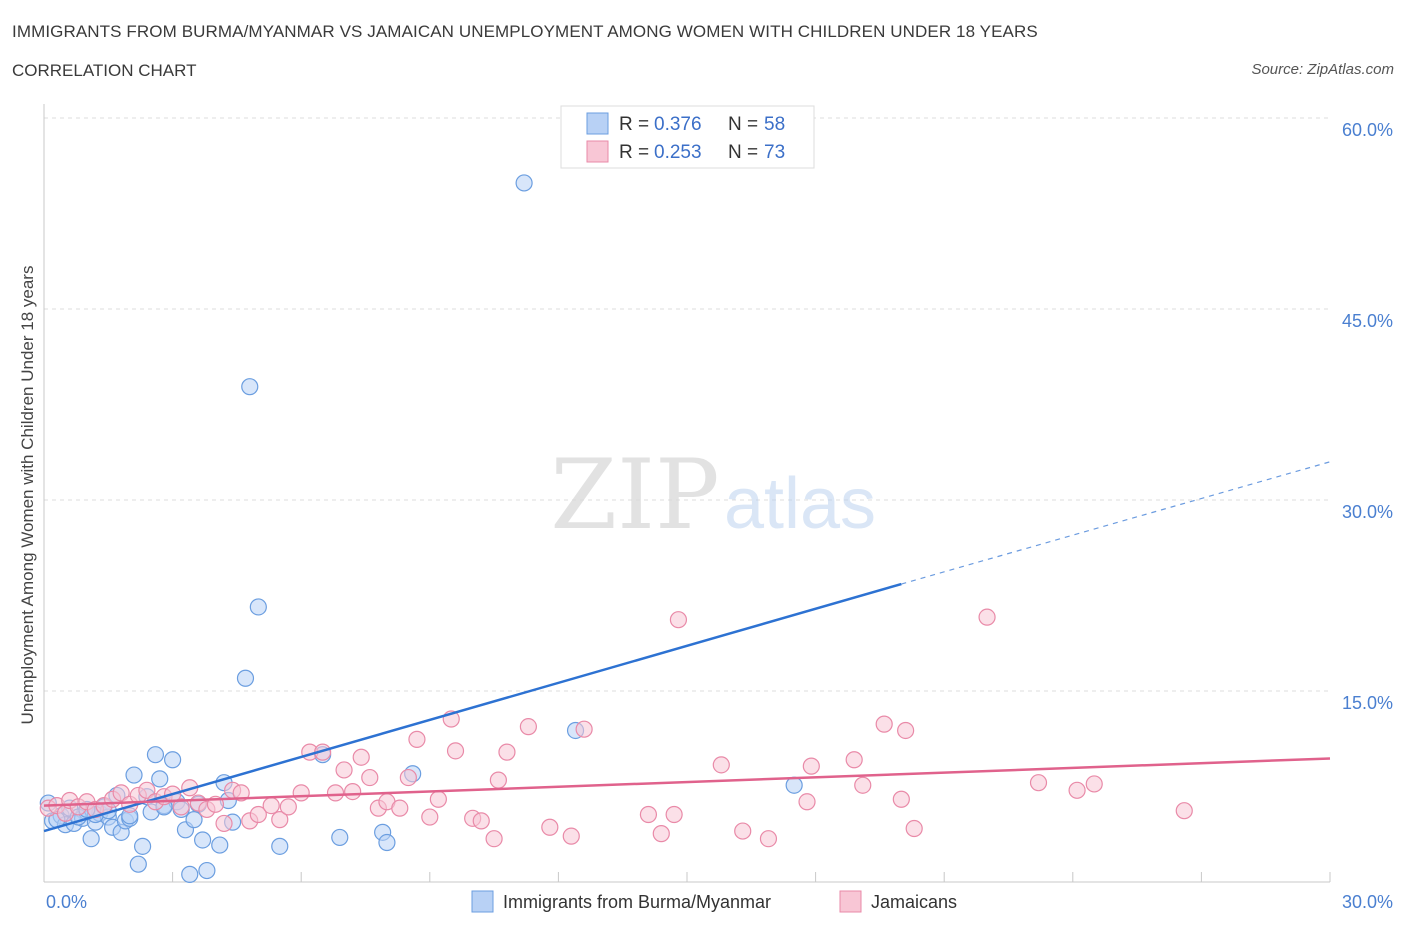  I want to click on bottom-legend: Immigrants from Burma/Myanmar Jamaicans, so click(714, 901).